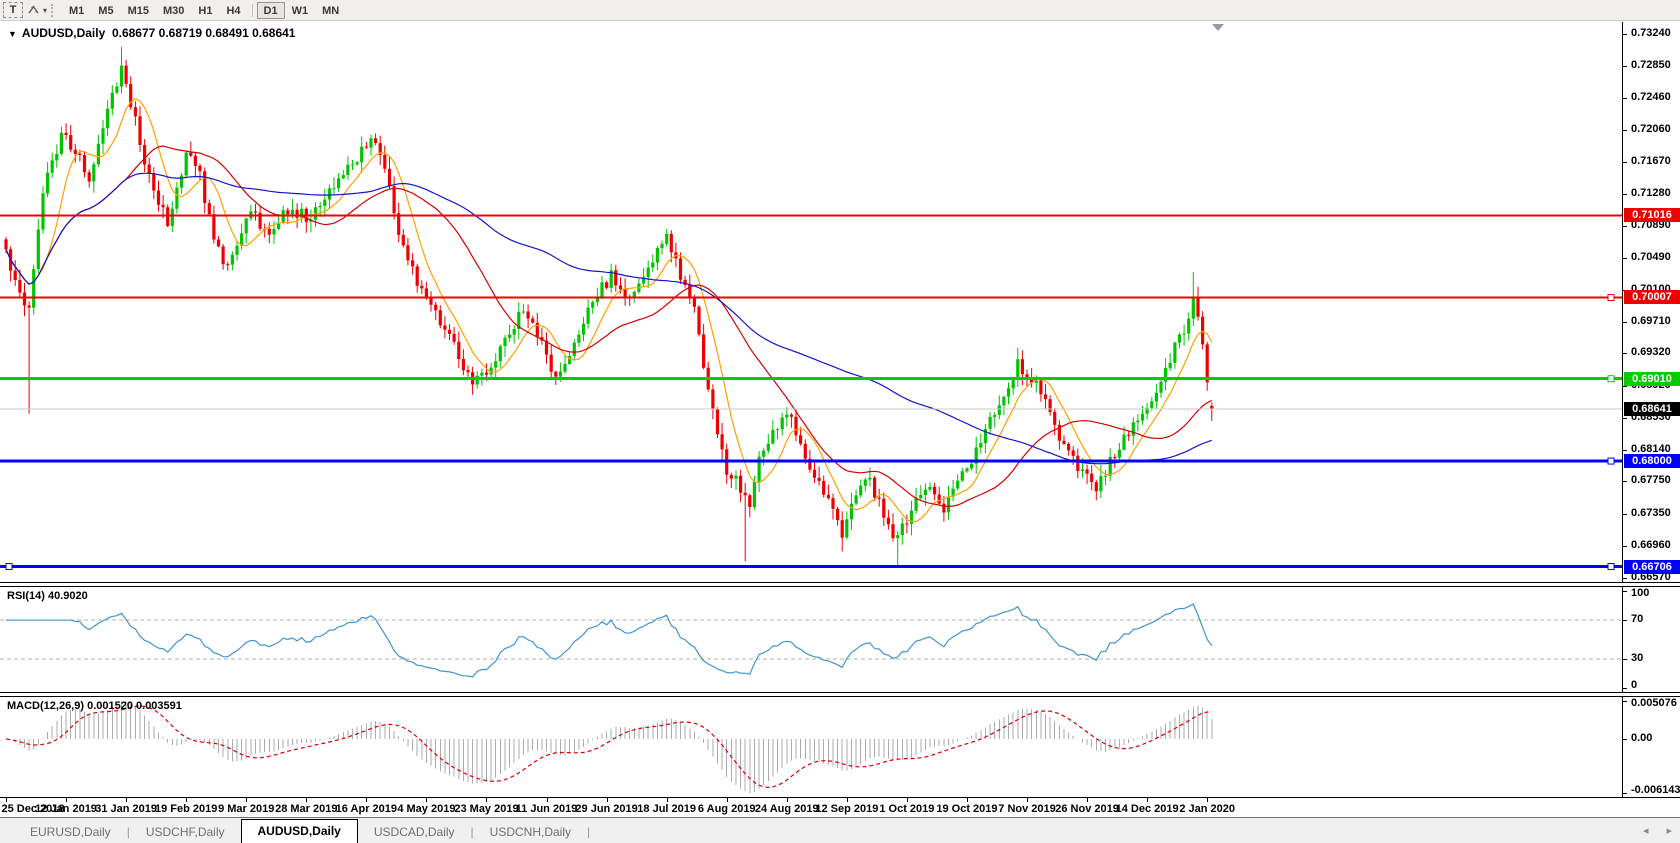  What do you see at coordinates (786, 809) in the screenshot?
I see `date-label: 24 Aug 2019` at bounding box center [786, 809].